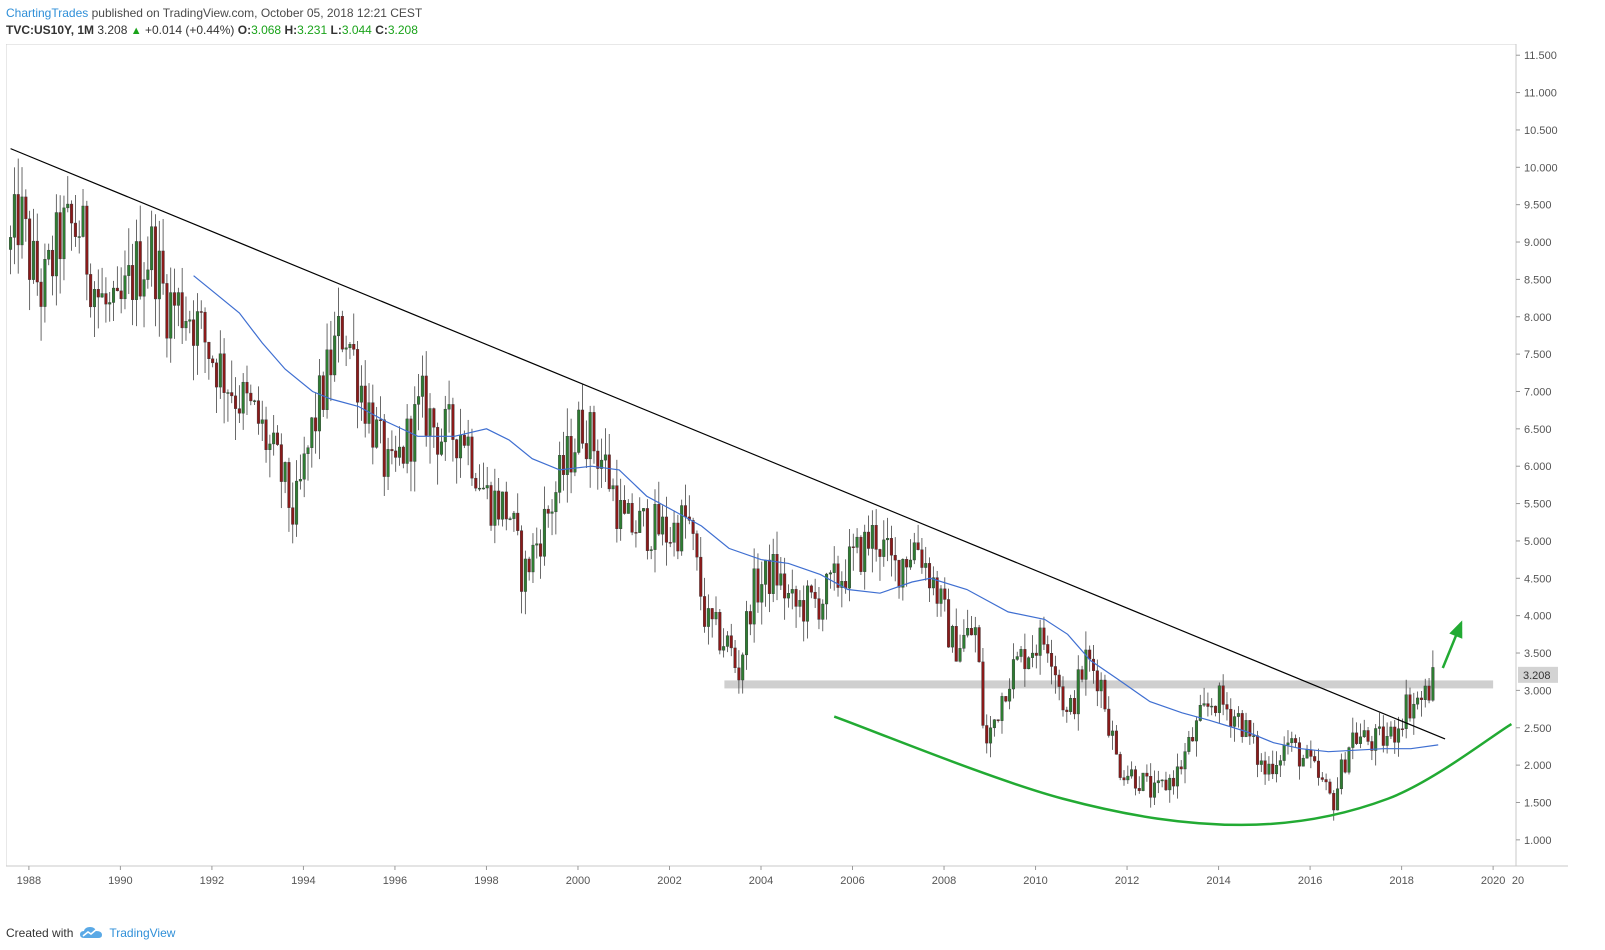  Describe the element at coordinates (29, 881) in the screenshot. I see `x-tick-label: 1988` at that location.